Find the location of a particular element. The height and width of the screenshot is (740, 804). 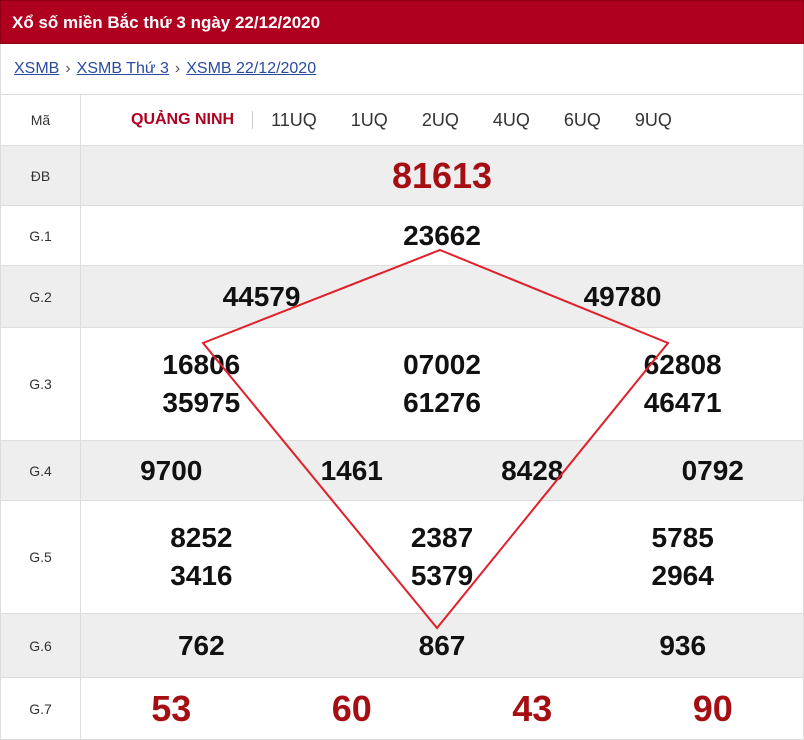

prize-row-g7: G.7 53 60 43 90 is located at coordinates (402, 708).